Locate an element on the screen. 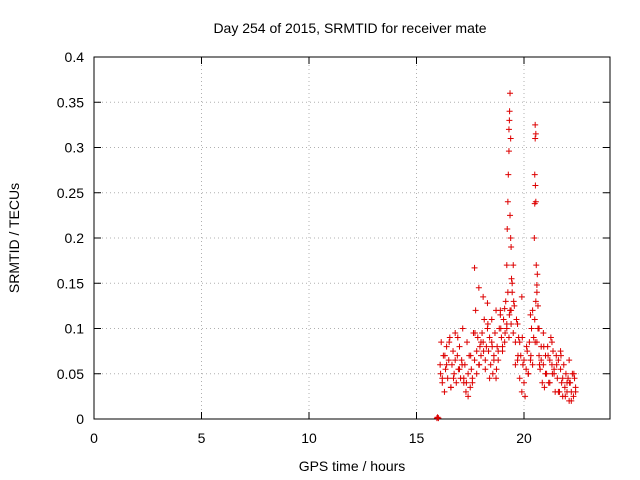  y-tick-label: 0.3 is located at coordinates (75, 148).